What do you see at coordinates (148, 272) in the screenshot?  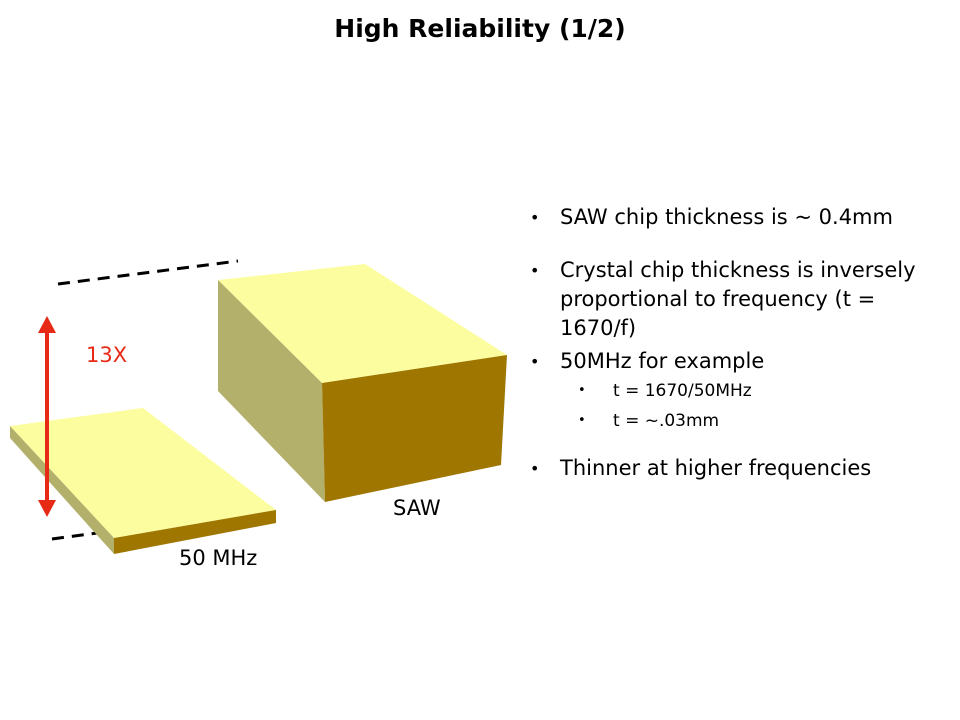 I see `top-reference-dashed-line` at bounding box center [148, 272].